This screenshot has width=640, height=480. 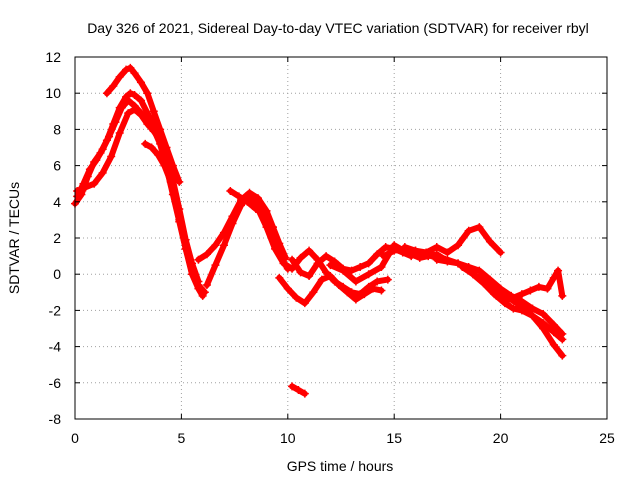 I want to click on x-axis-label: GPS time / hours, so click(x=340, y=466).